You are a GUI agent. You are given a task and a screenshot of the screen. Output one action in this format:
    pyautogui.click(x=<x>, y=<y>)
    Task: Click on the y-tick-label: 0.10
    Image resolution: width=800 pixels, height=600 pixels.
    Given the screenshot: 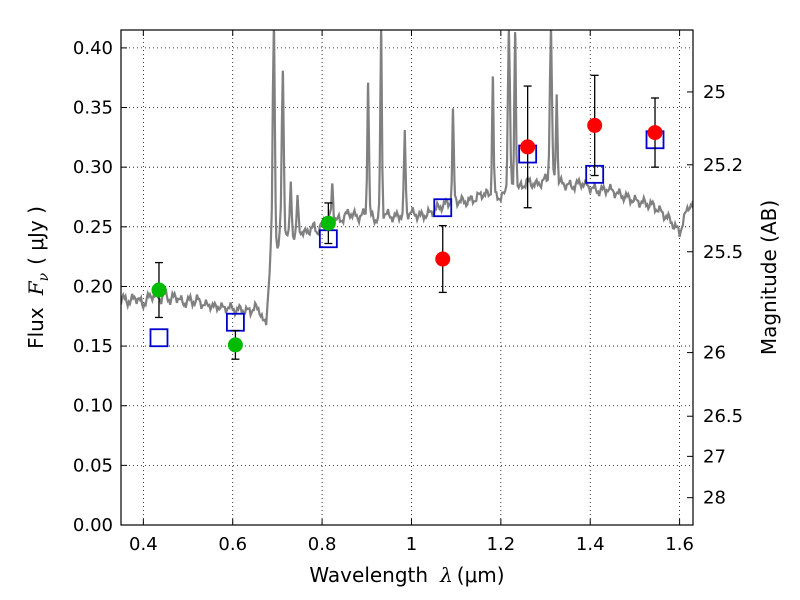 What is the action you would take?
    pyautogui.click(x=93, y=406)
    